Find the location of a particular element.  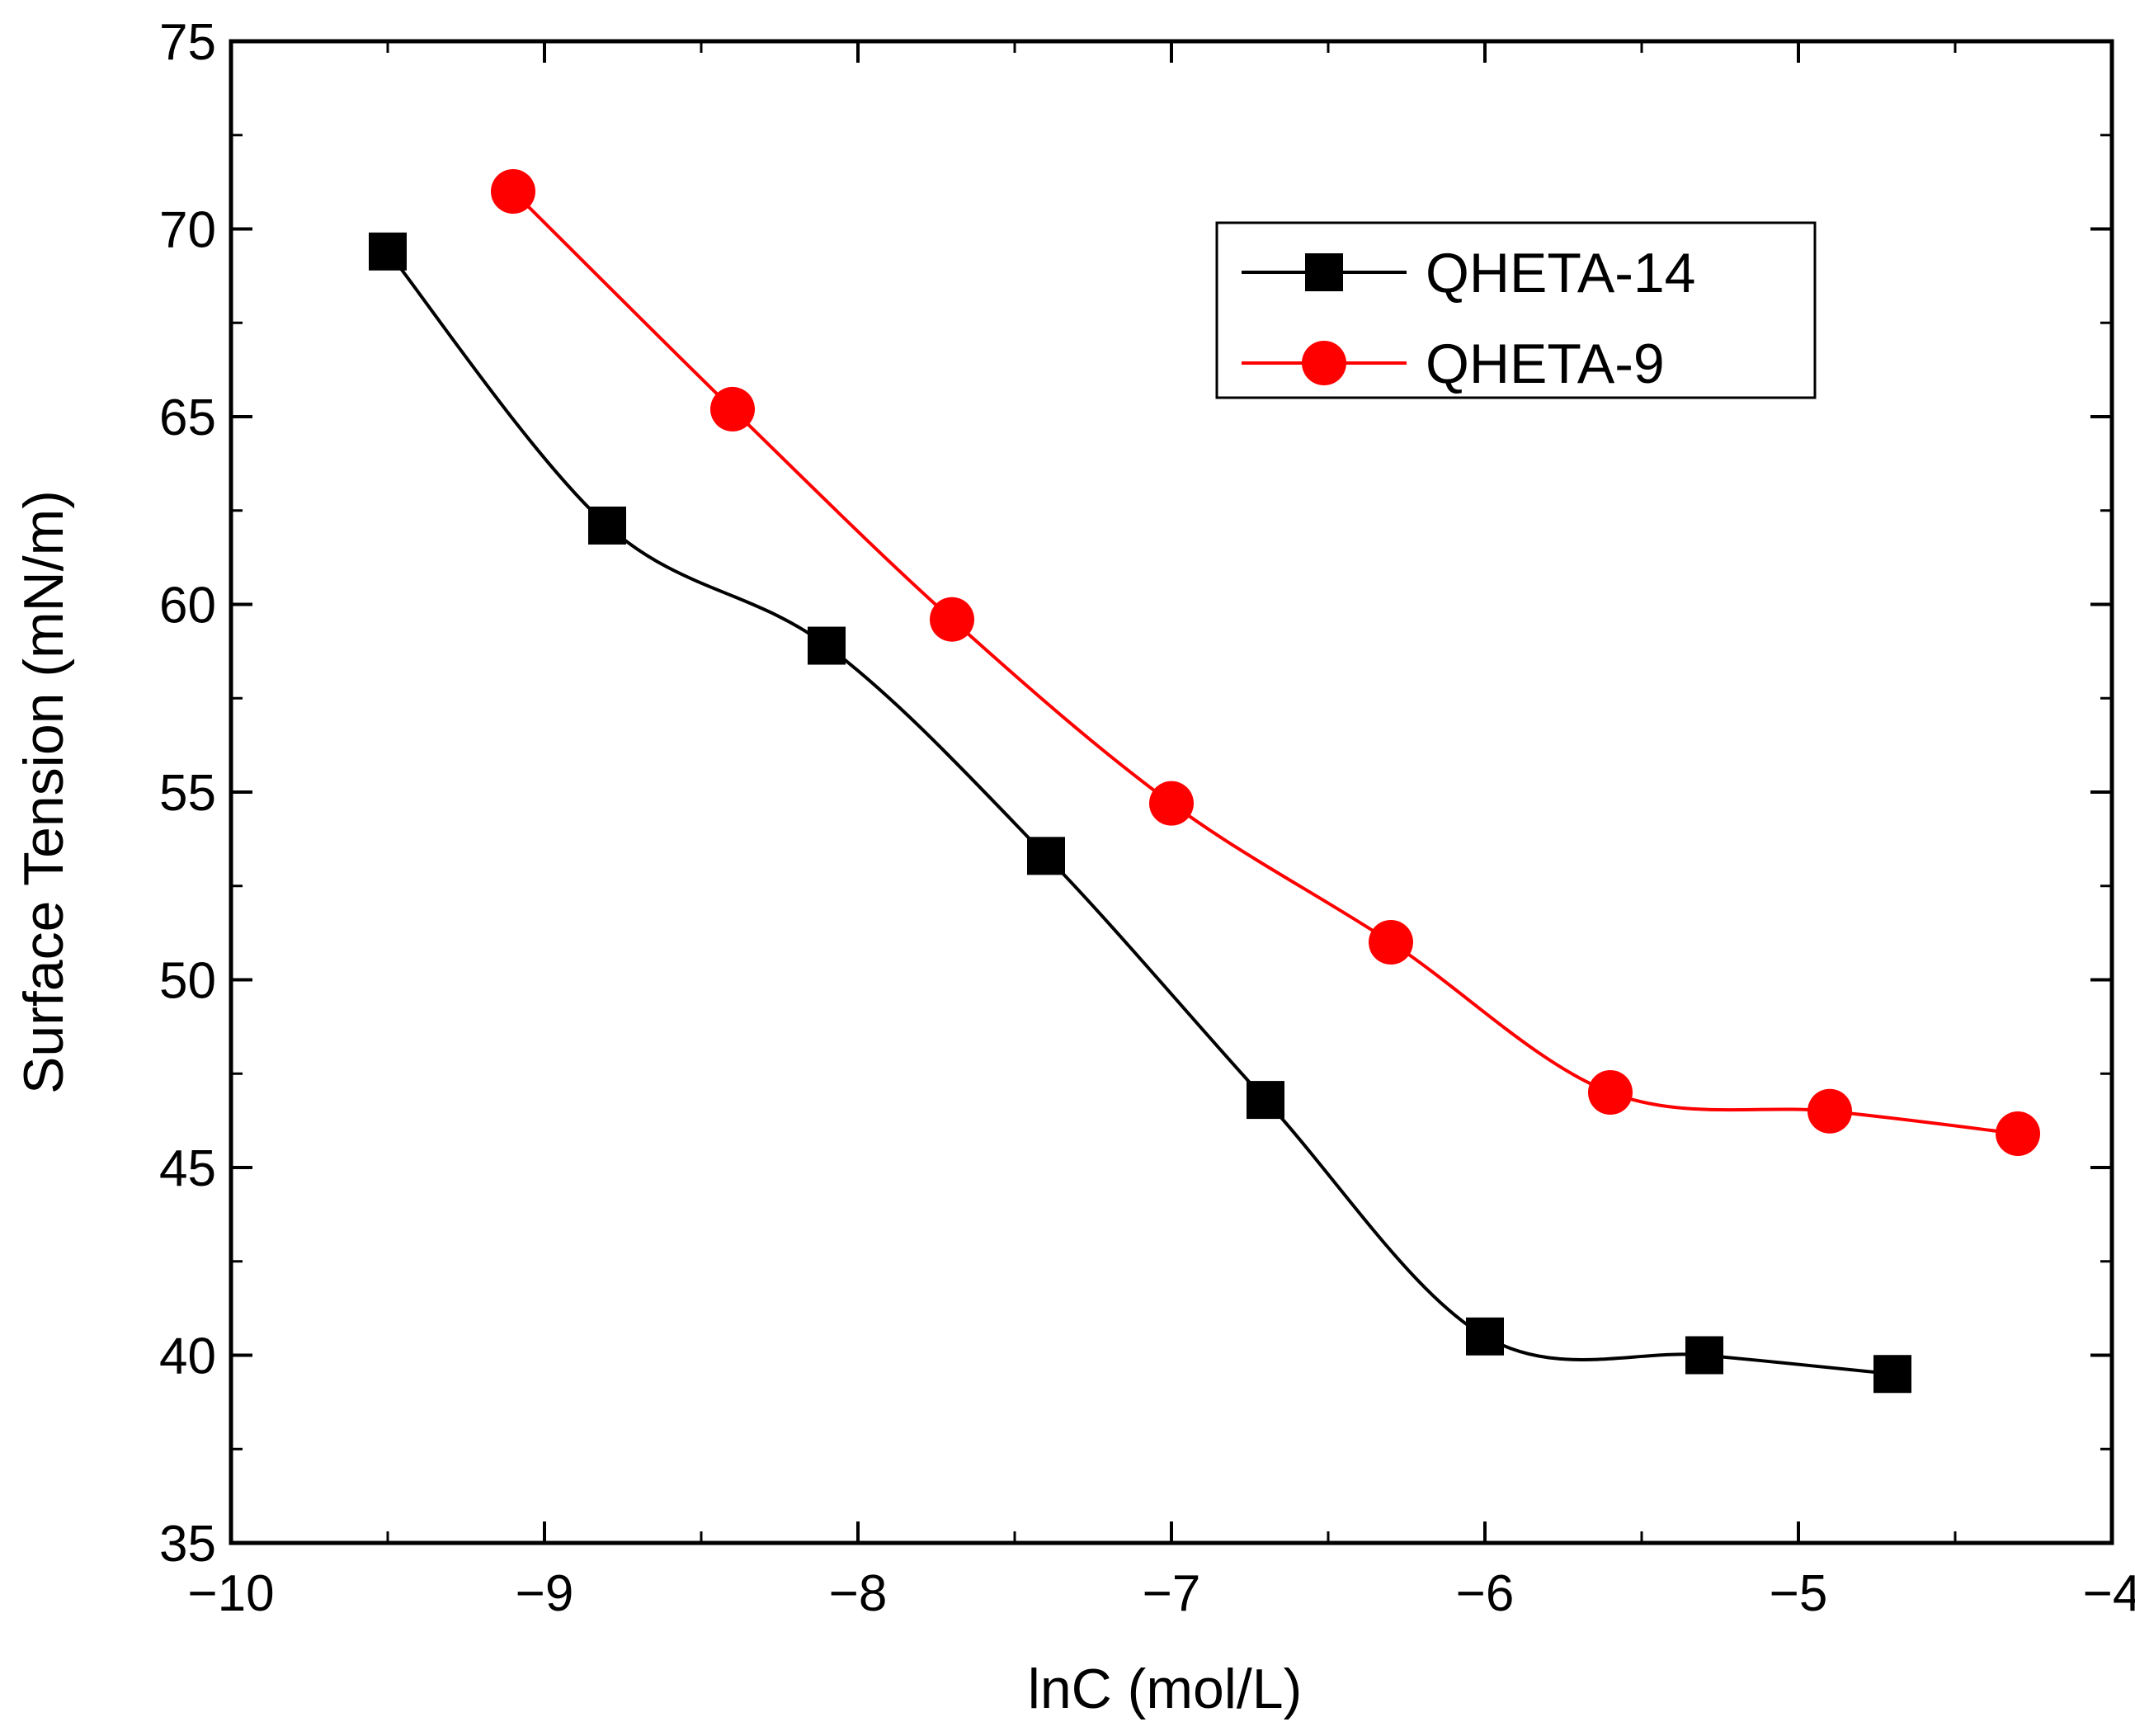

legend-label: QHETA-9 is located at coordinates (1545, 364).